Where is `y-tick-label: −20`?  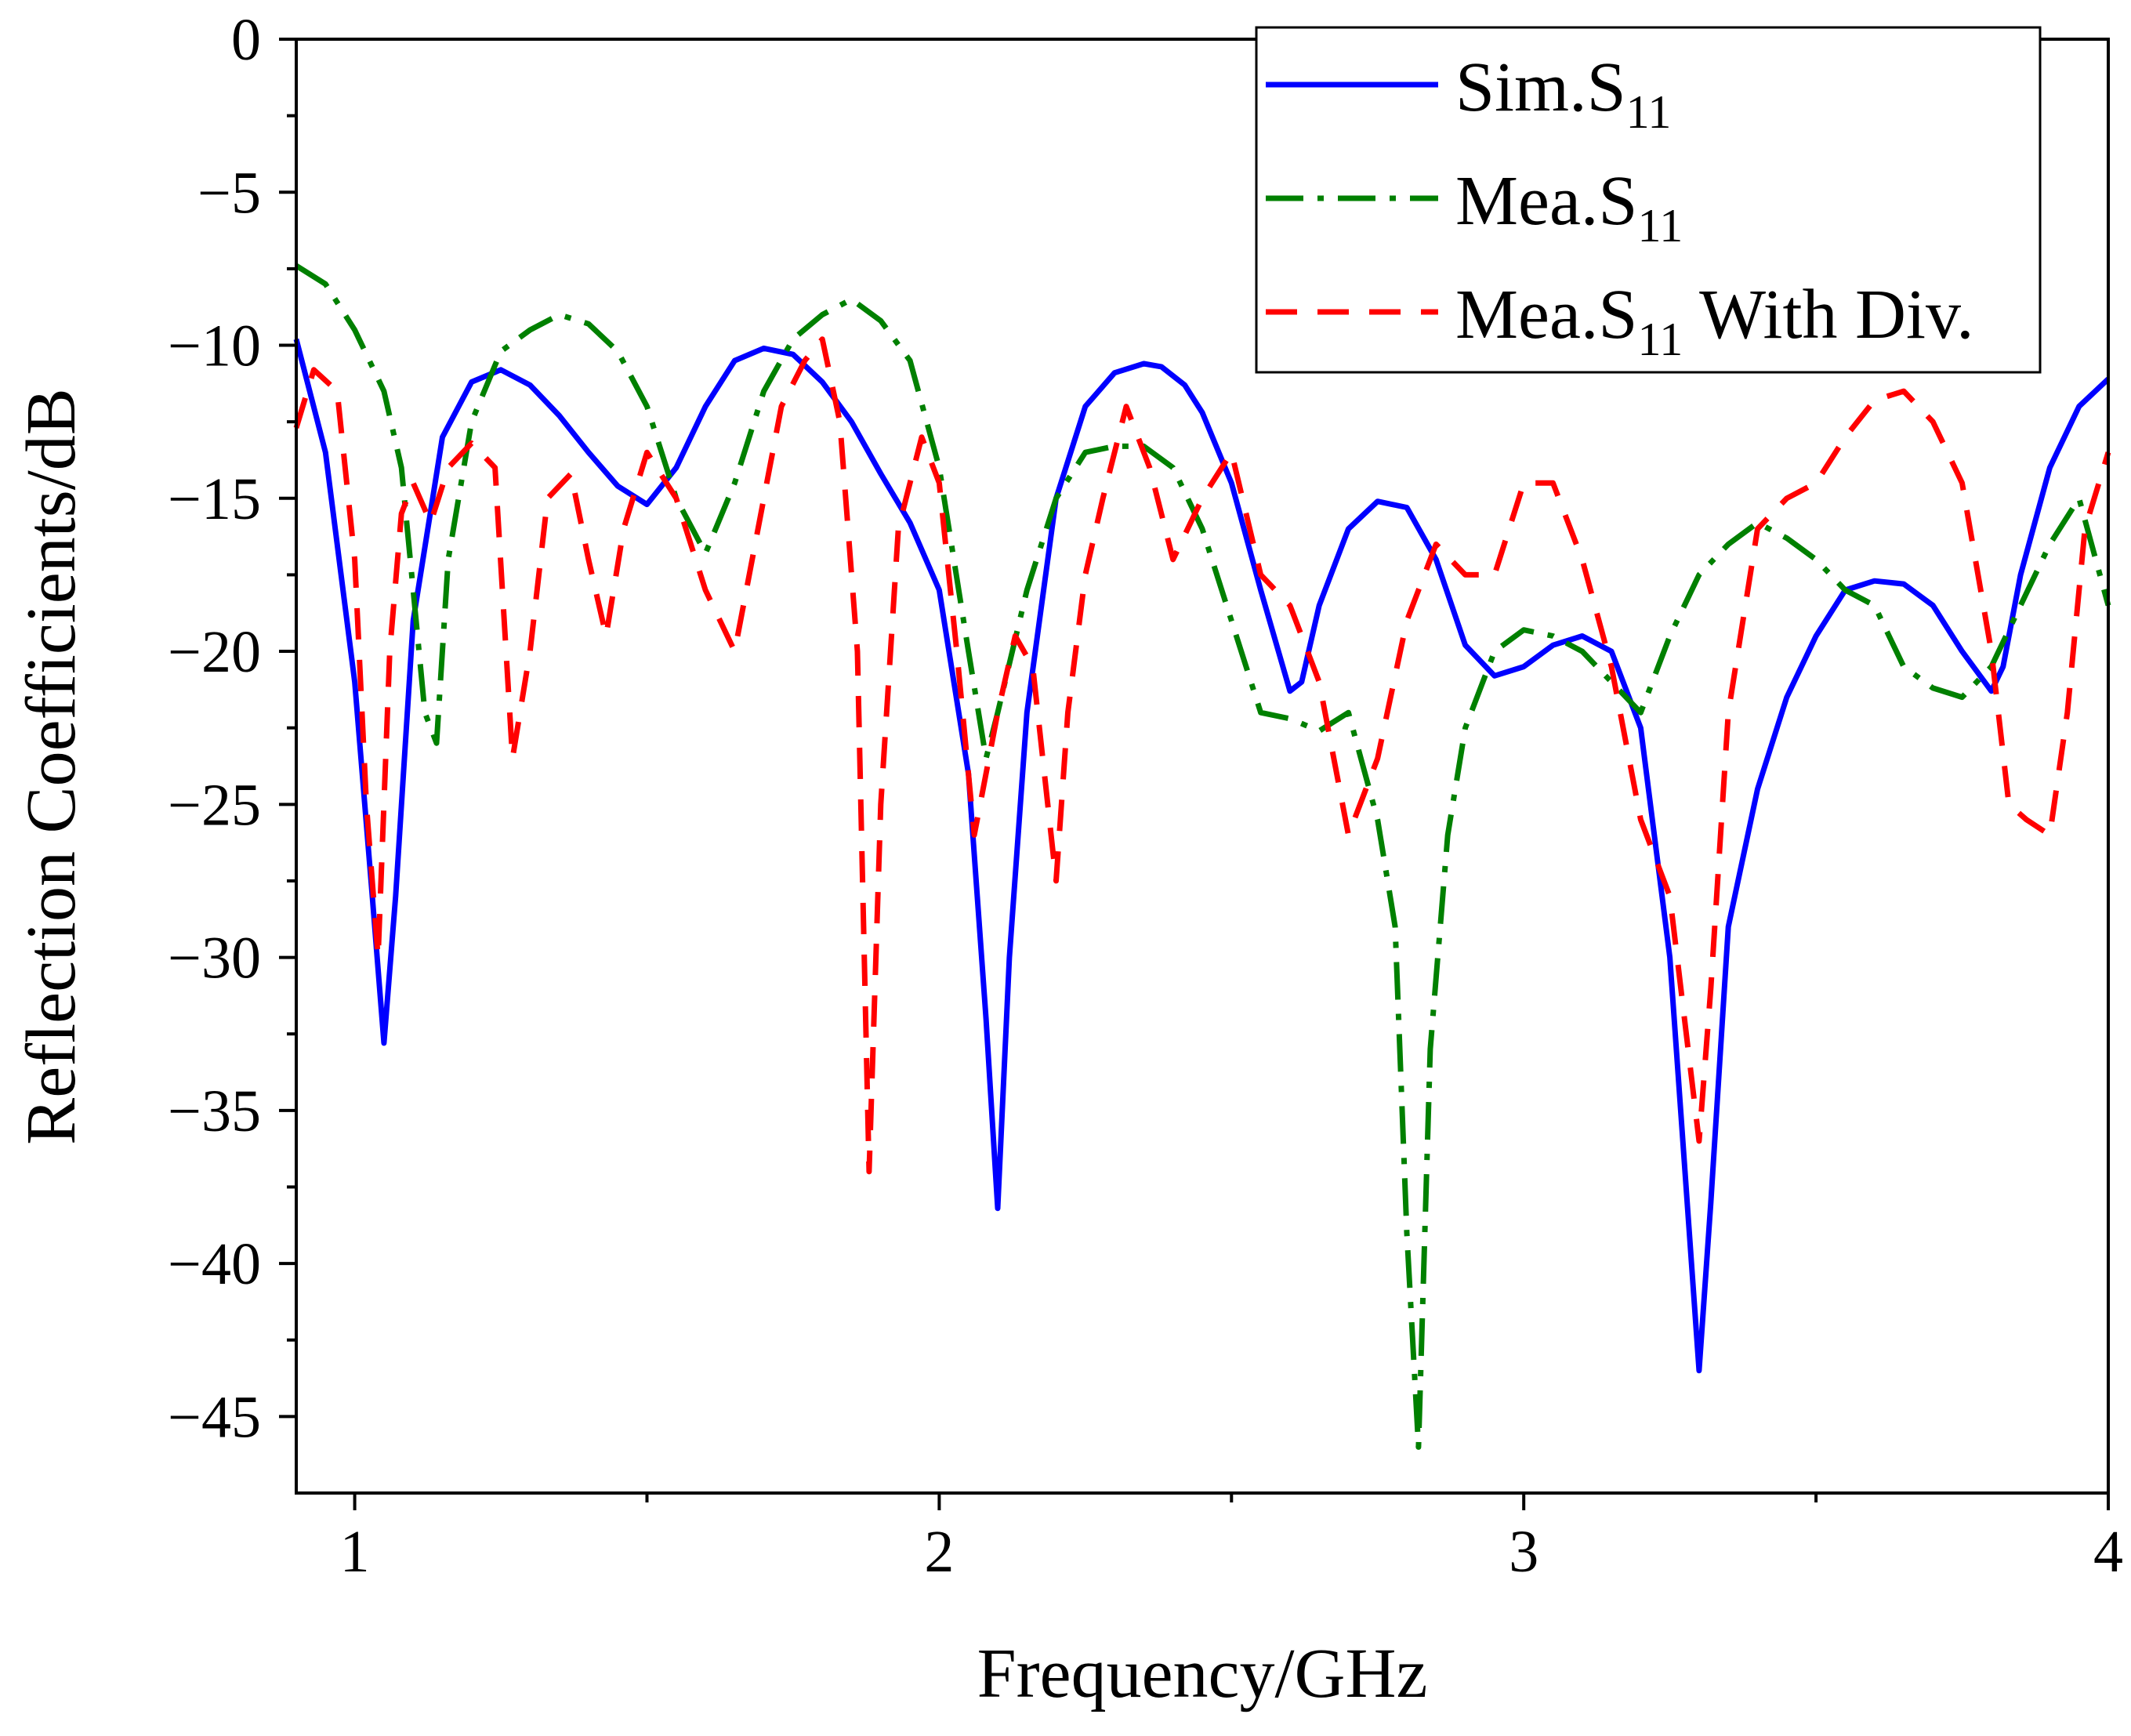 y-tick-label: −20 is located at coordinates (214, 652).